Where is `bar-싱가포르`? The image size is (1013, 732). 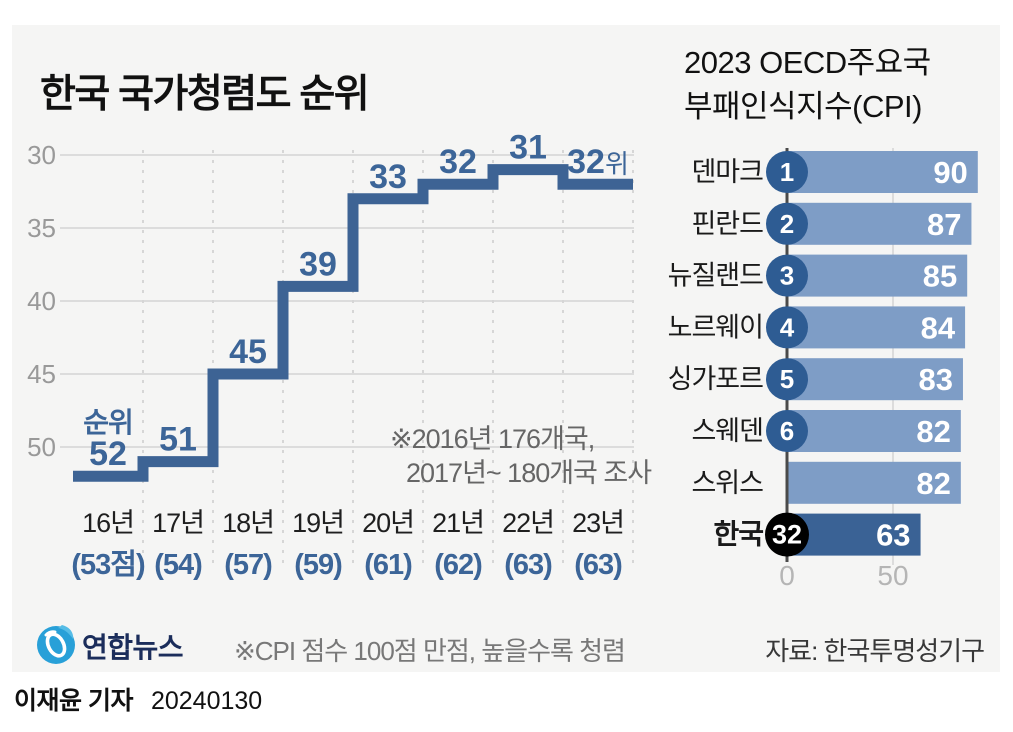
bar-싱가포르 is located at coordinates (875, 379).